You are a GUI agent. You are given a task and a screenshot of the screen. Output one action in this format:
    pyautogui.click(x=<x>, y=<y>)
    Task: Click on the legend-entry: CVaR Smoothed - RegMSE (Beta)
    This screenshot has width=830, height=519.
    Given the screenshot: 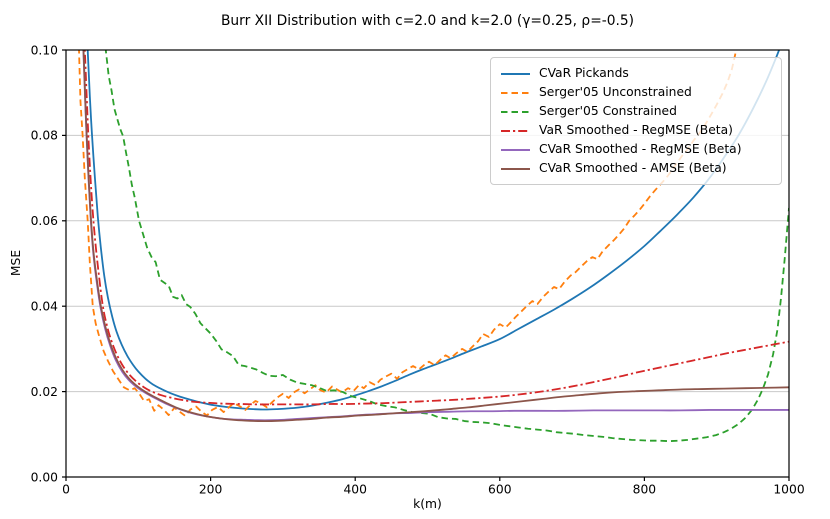 What is the action you would take?
    pyautogui.click(x=636, y=149)
    